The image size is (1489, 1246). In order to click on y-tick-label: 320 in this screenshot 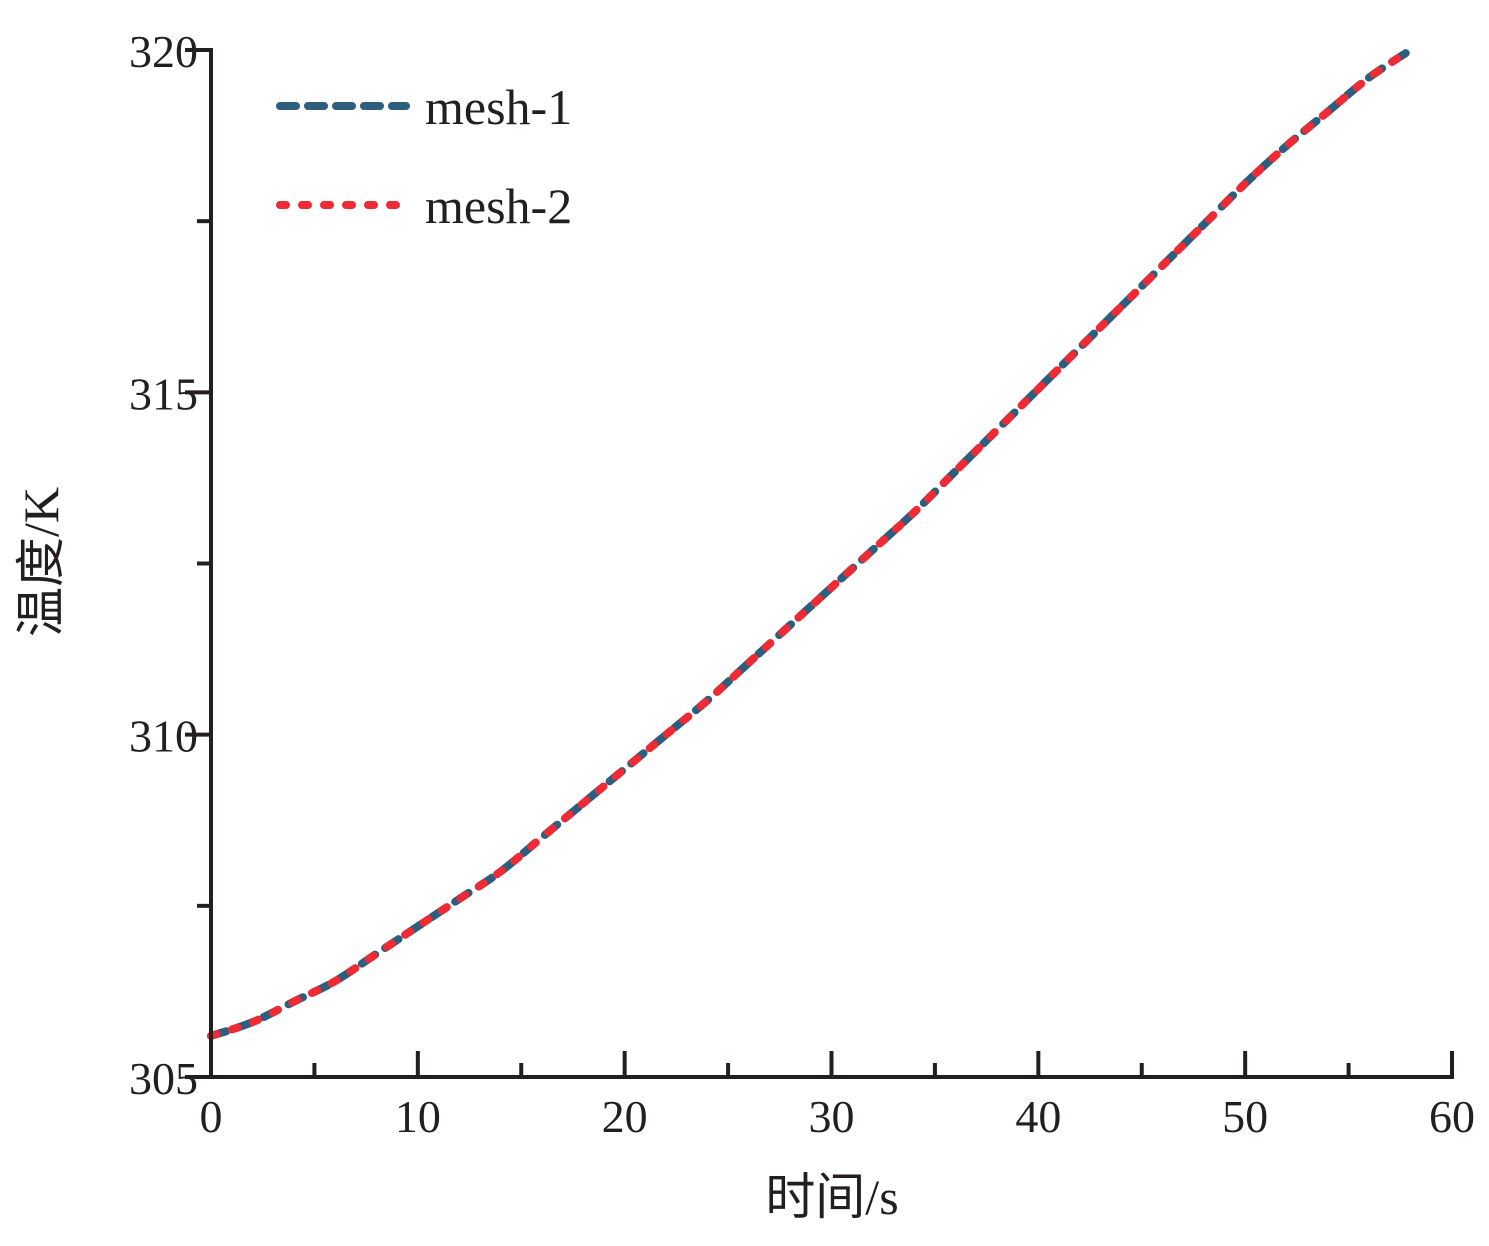, I will do `click(163, 51)`.